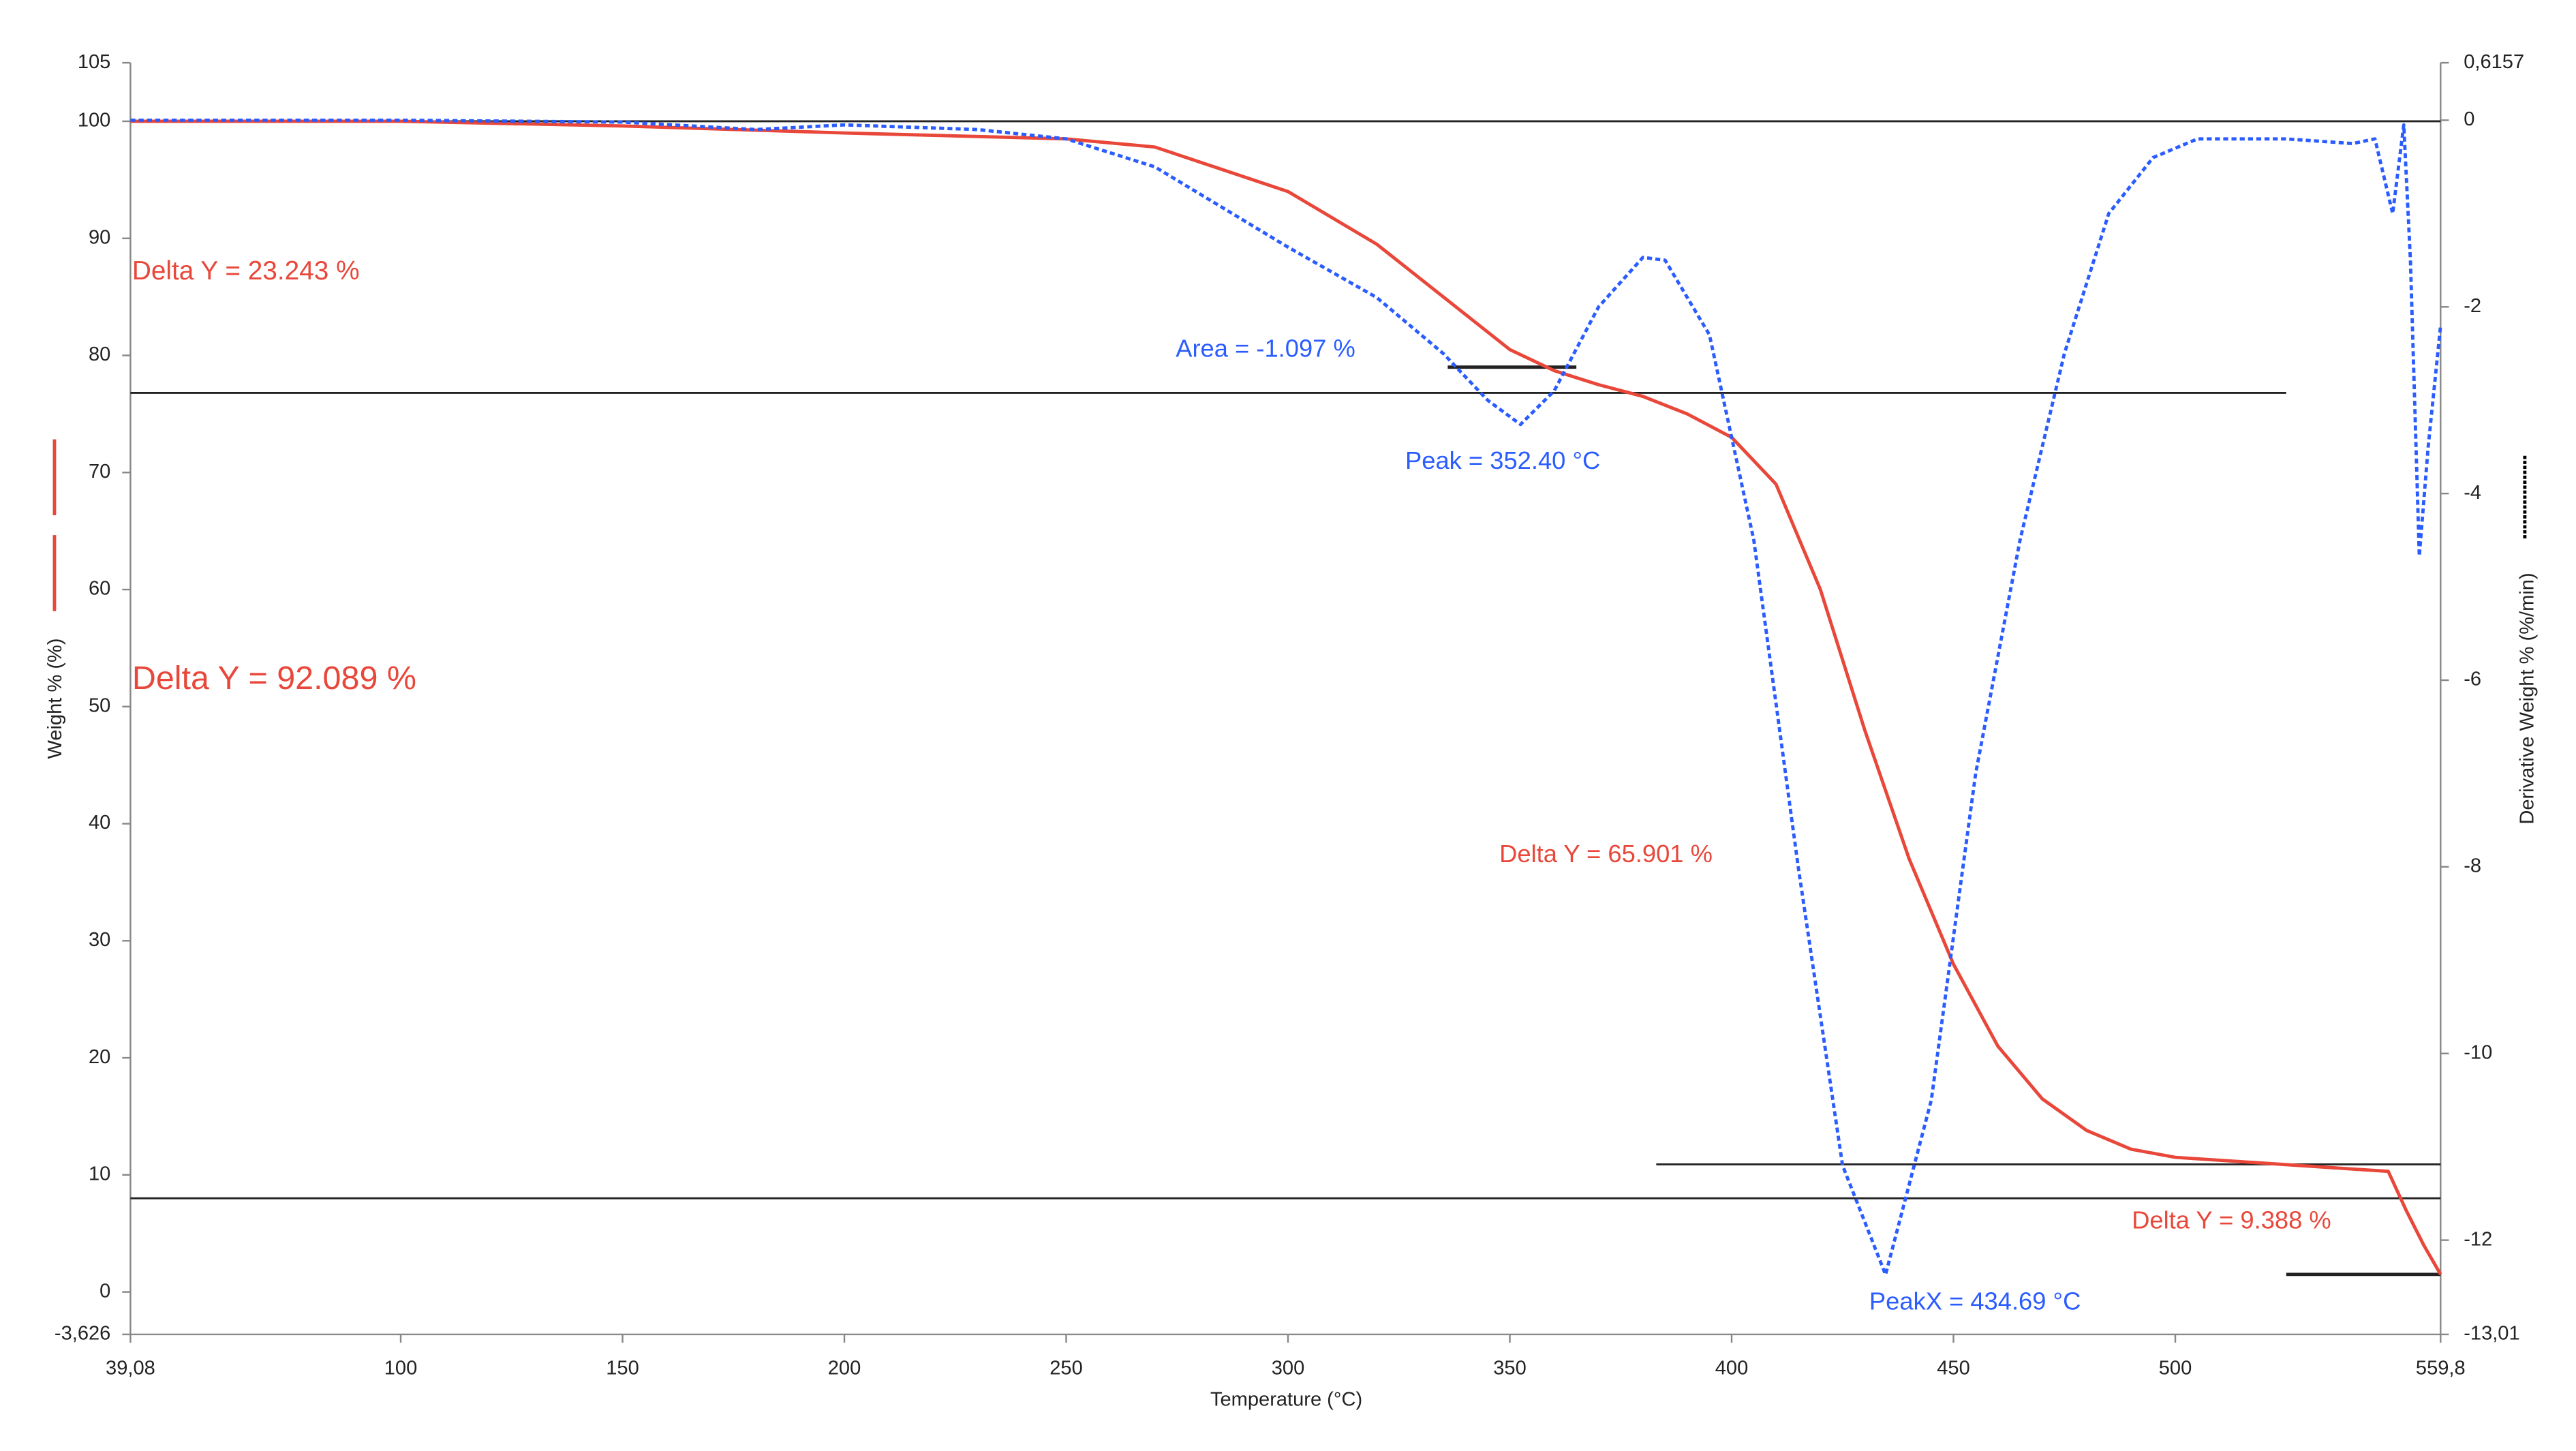  What do you see at coordinates (94, 62) in the screenshot?
I see `y-tick-label: 105` at bounding box center [94, 62].